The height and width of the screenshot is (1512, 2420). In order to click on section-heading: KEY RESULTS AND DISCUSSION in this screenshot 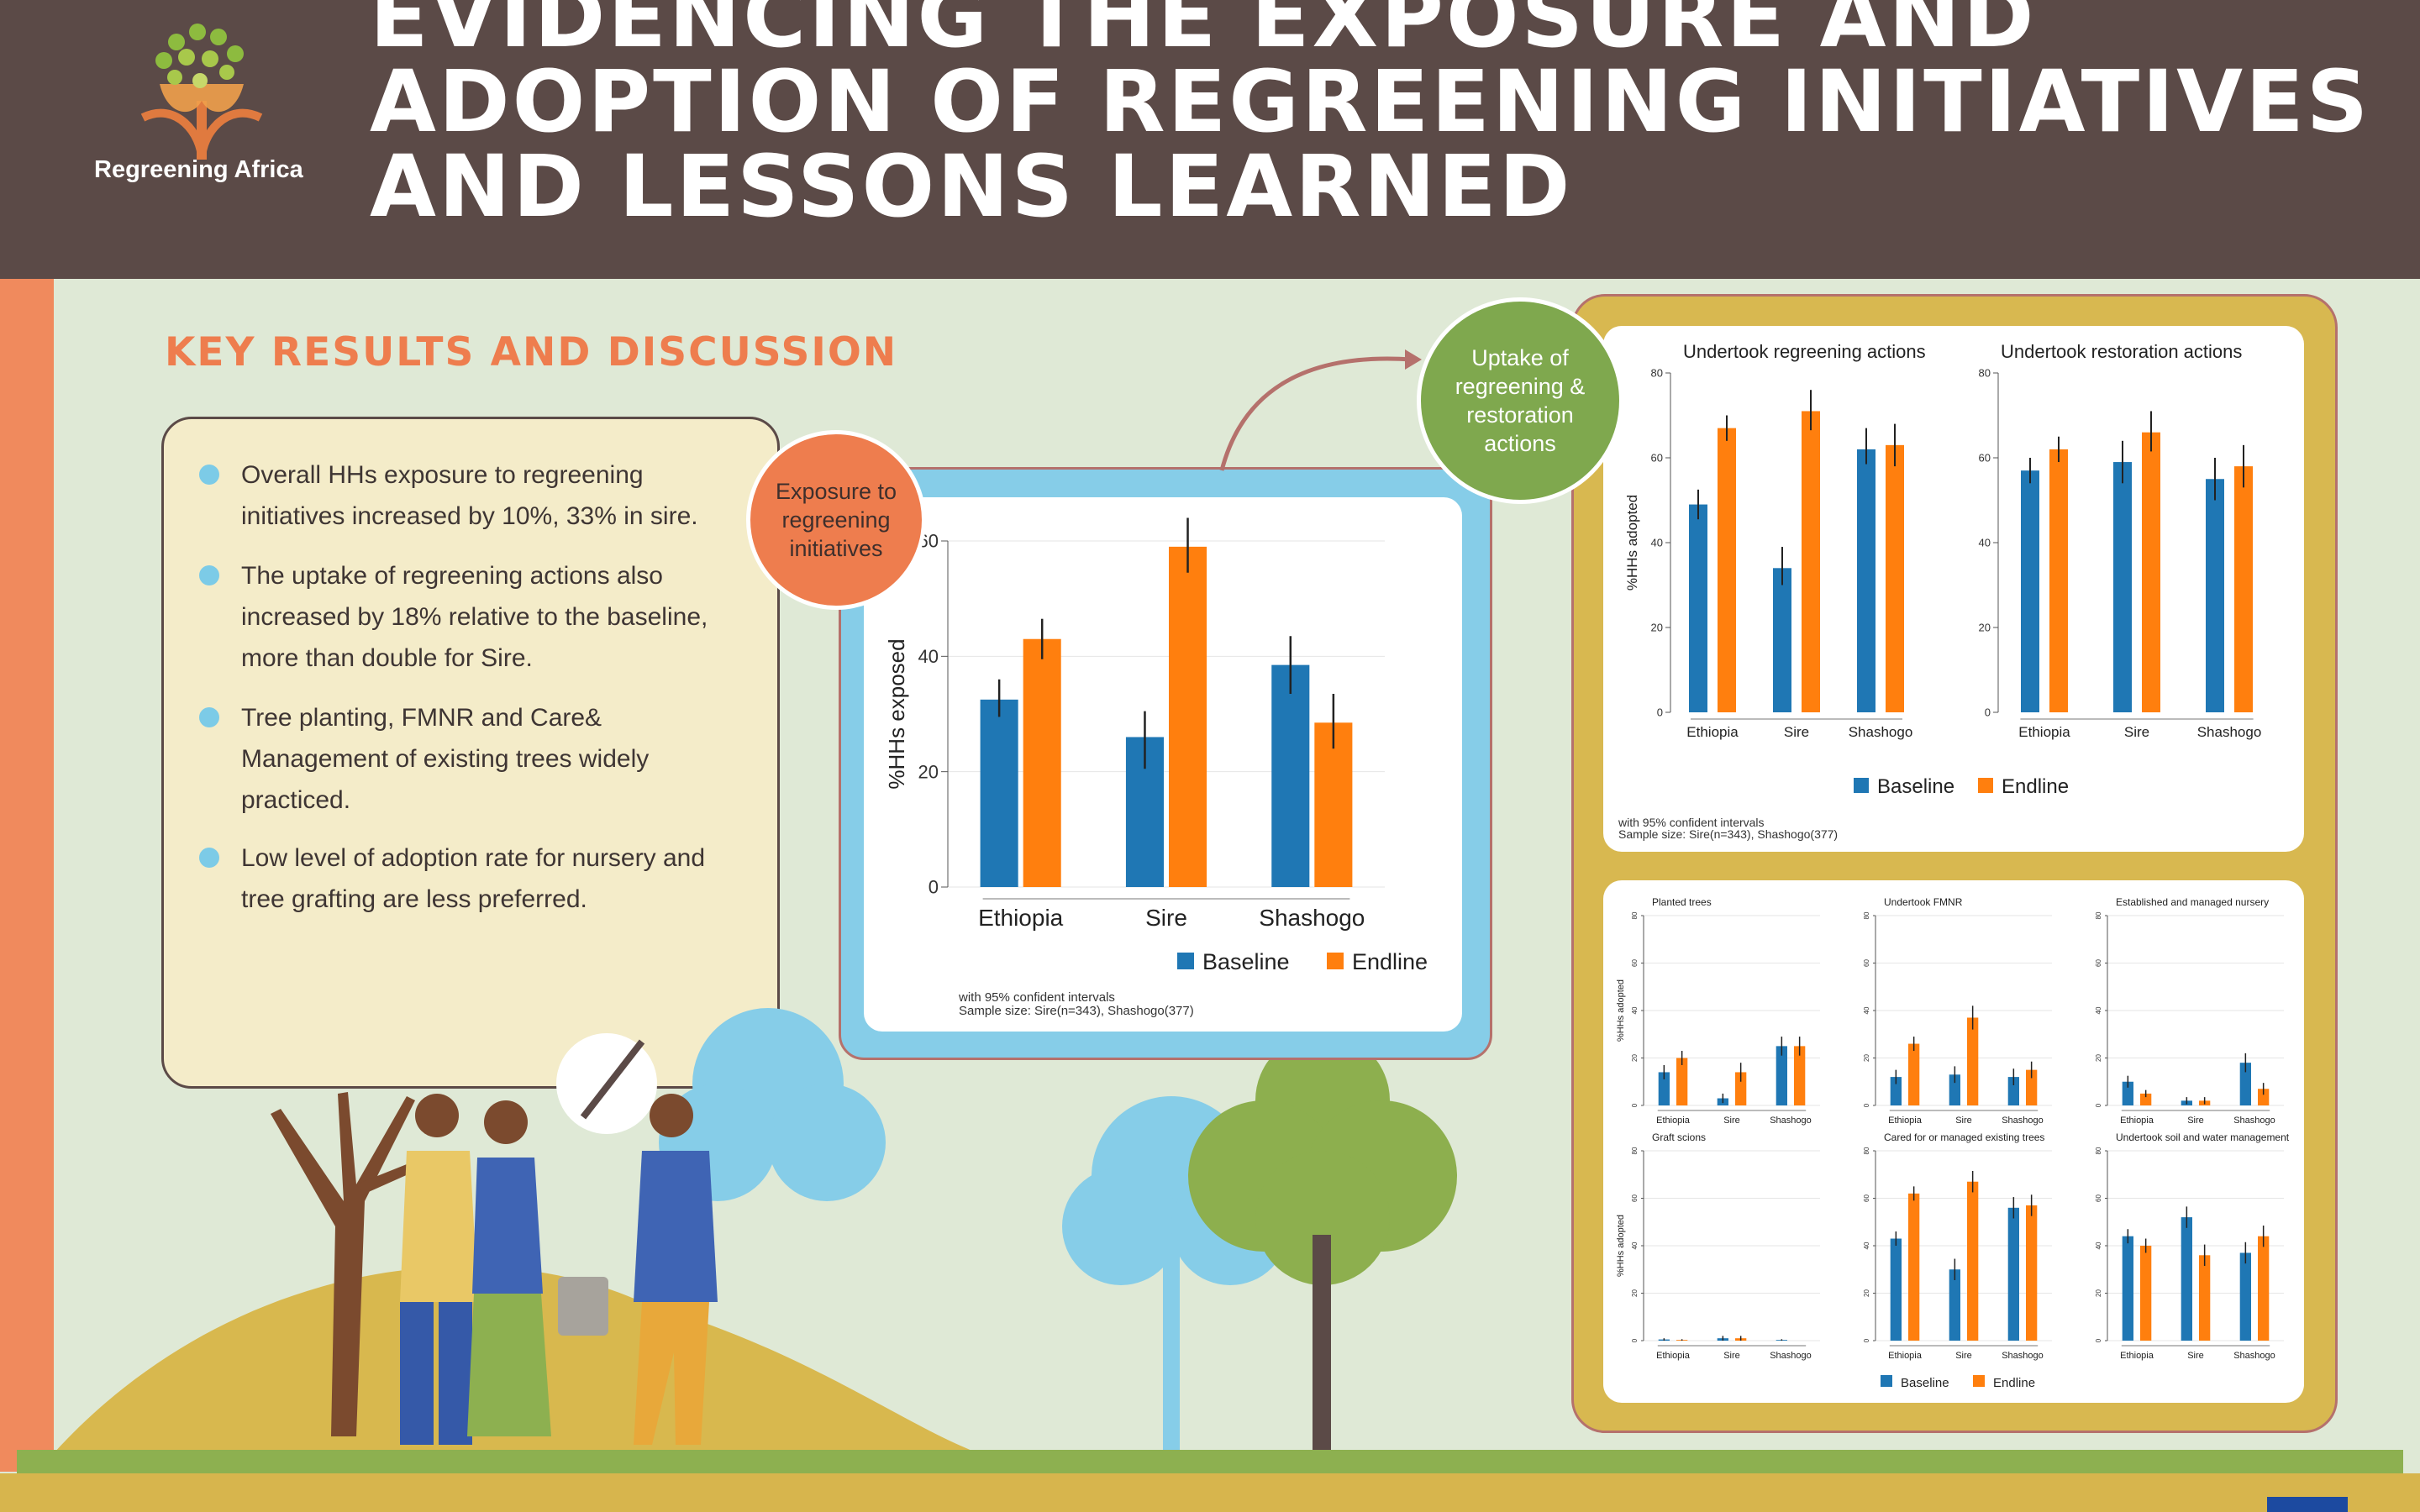, I will do `click(531, 352)`.